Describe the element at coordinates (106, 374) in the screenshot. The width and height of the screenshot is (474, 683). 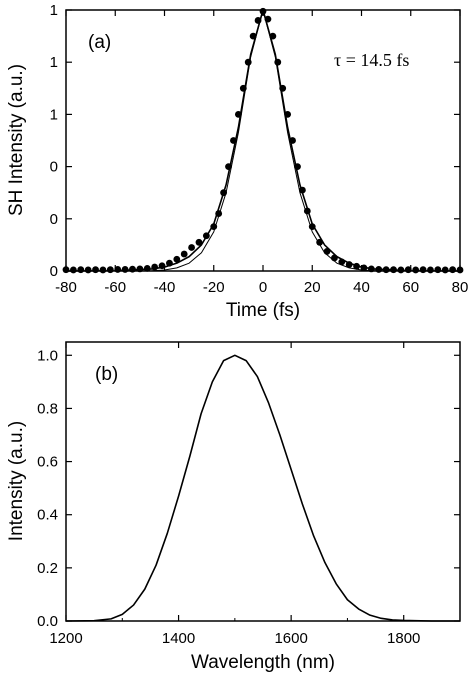
I see `panel-b-label: (b)` at that location.